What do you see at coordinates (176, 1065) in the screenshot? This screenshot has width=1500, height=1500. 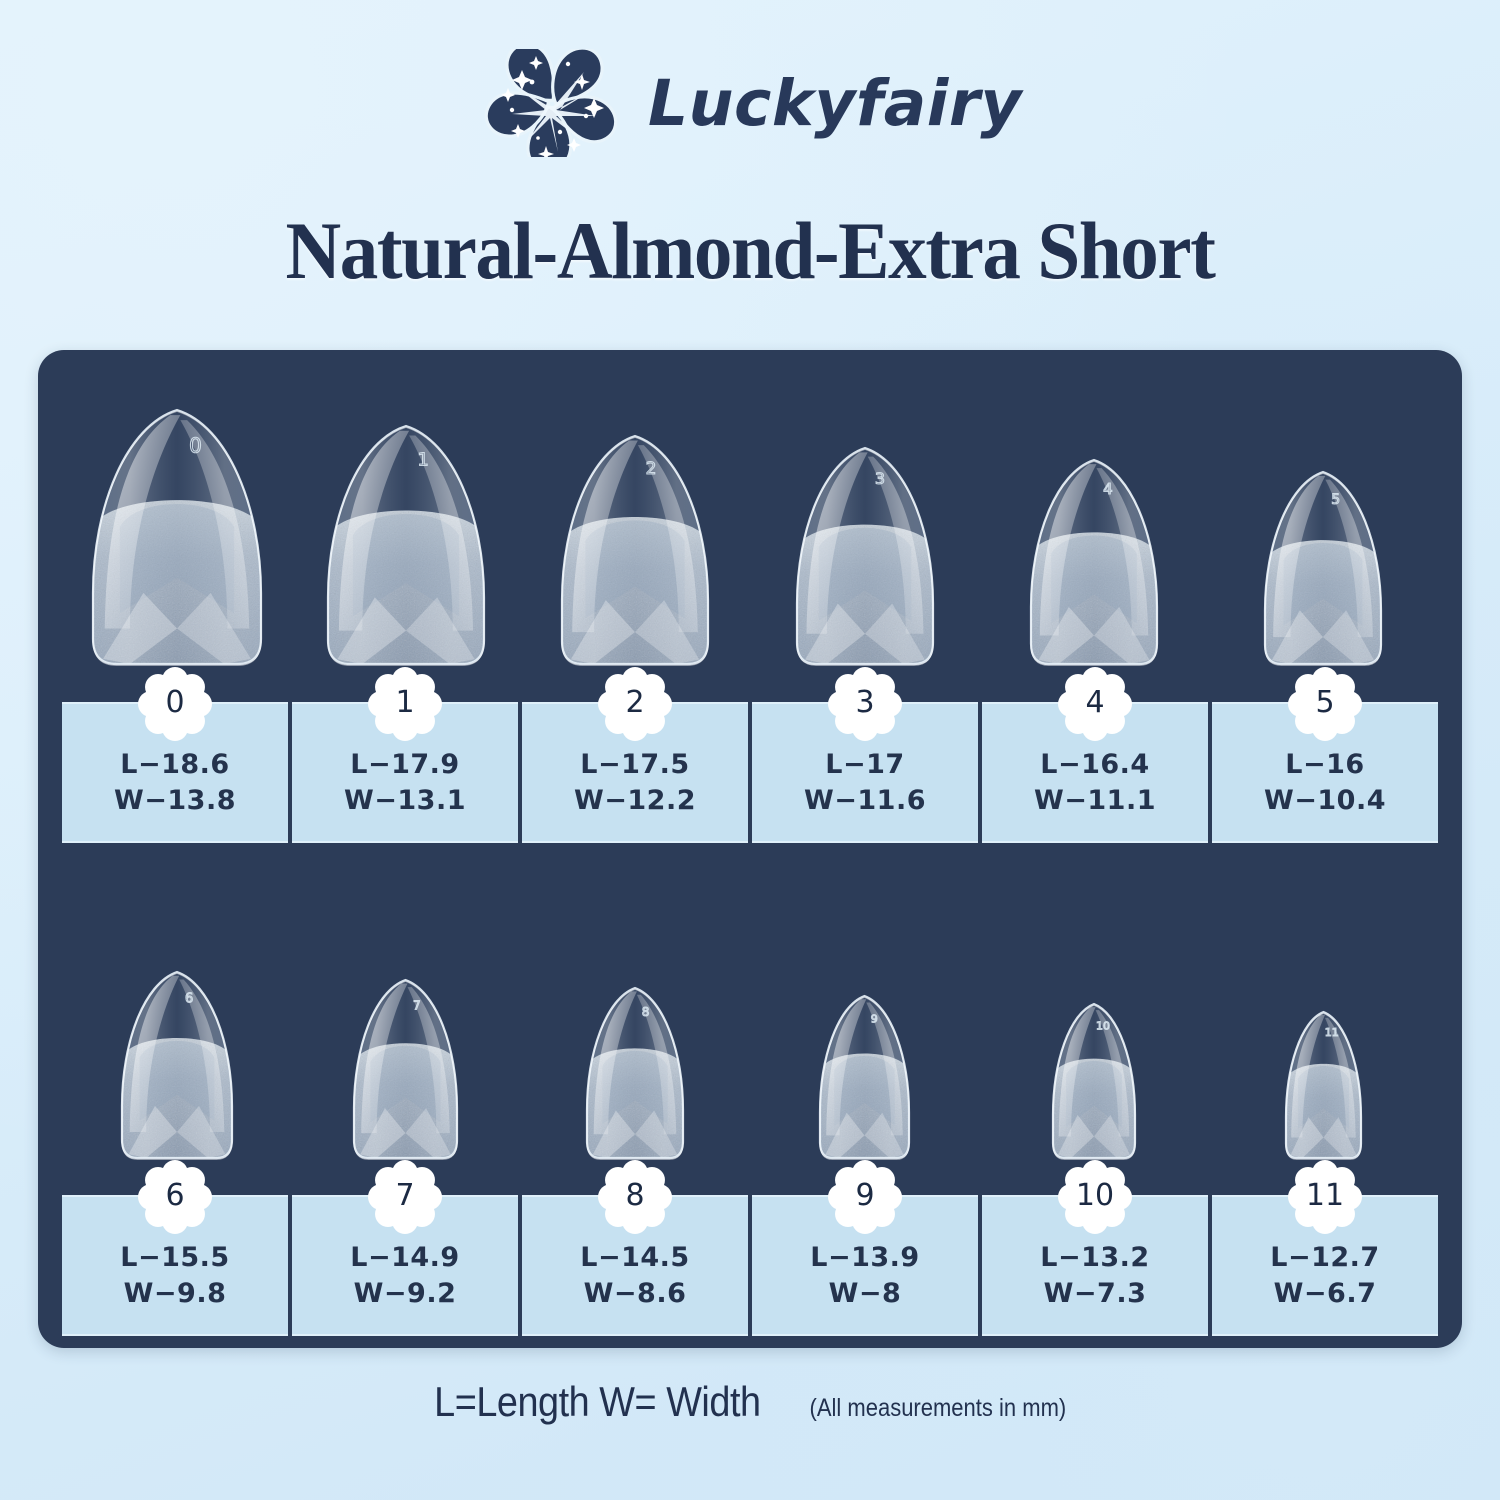 I see `nail-tip-shape: 6` at bounding box center [176, 1065].